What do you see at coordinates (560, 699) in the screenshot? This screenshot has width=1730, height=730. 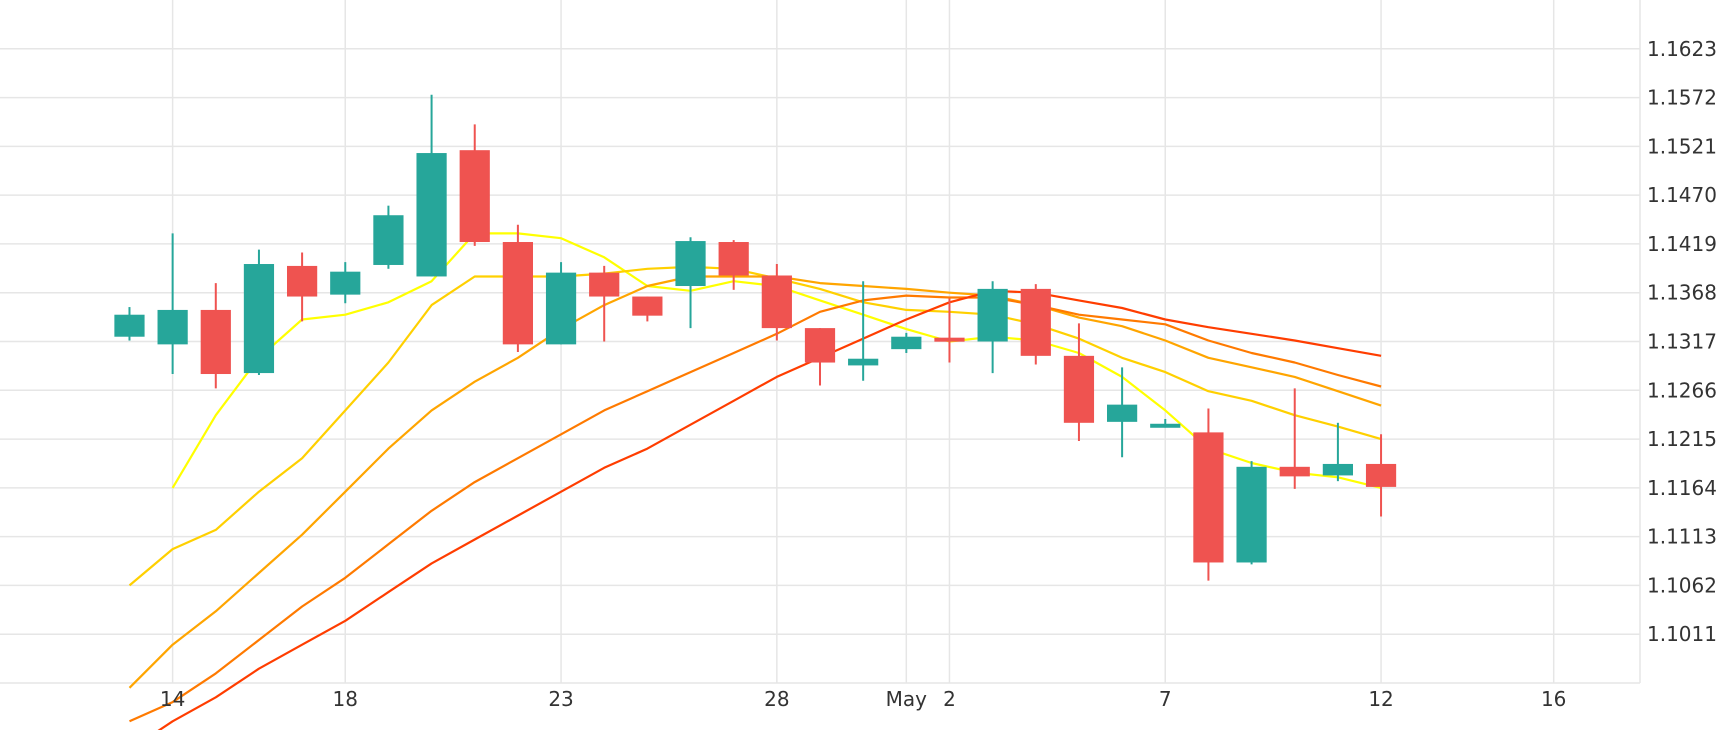 I see `x-tick-label: 23` at bounding box center [560, 699].